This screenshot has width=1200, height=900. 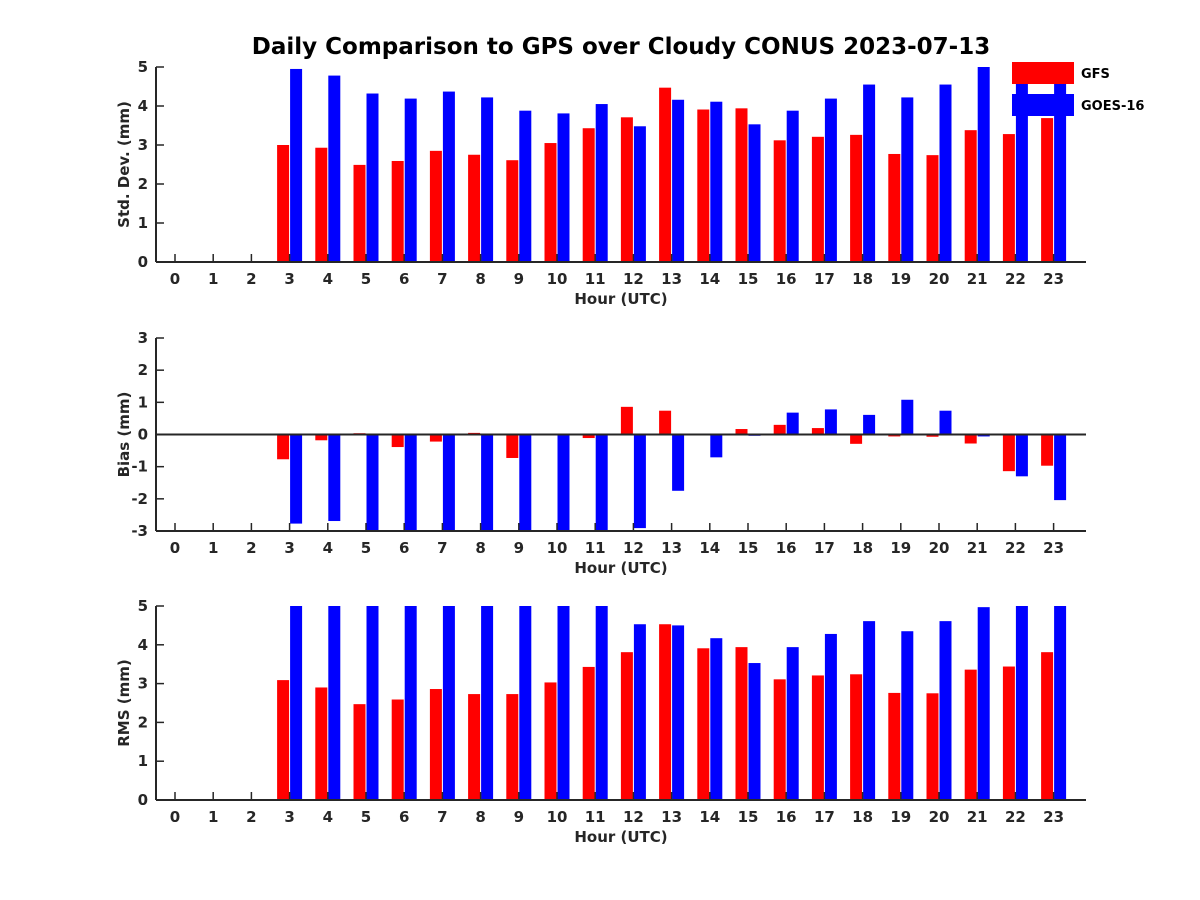 What do you see at coordinates (442, 279) in the screenshot?
I see `std-dev-xtick-label: 7` at bounding box center [442, 279].